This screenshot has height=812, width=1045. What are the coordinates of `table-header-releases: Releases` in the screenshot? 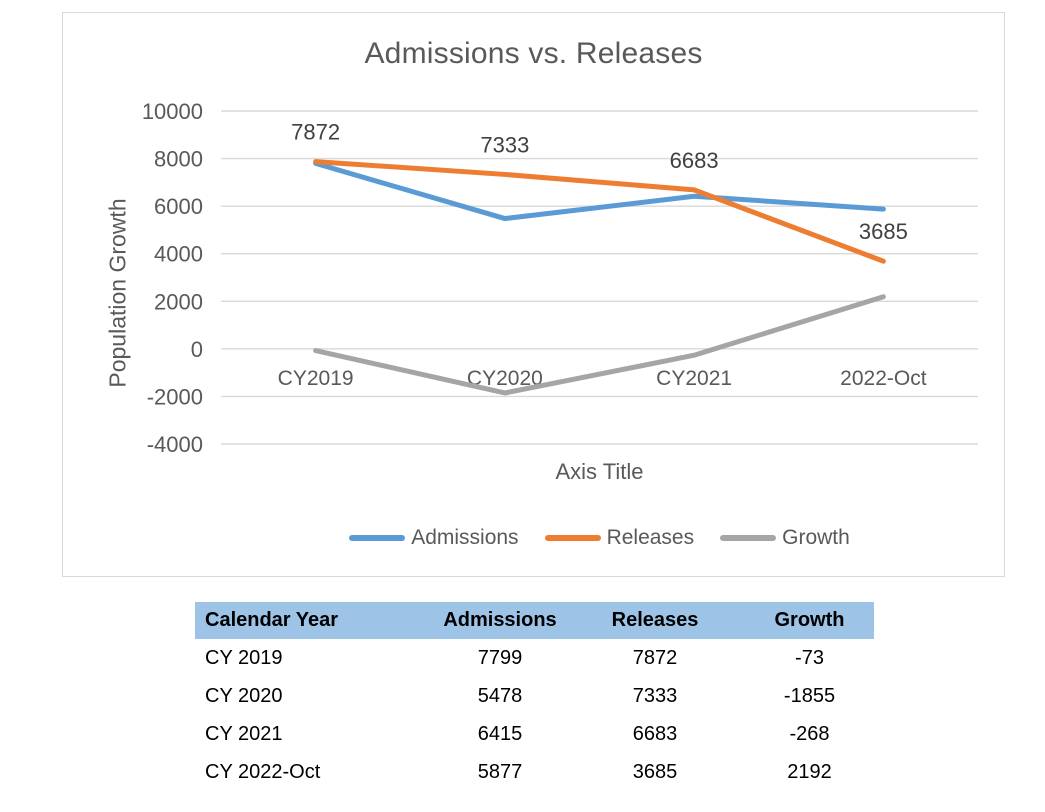 It's located at (655, 620).